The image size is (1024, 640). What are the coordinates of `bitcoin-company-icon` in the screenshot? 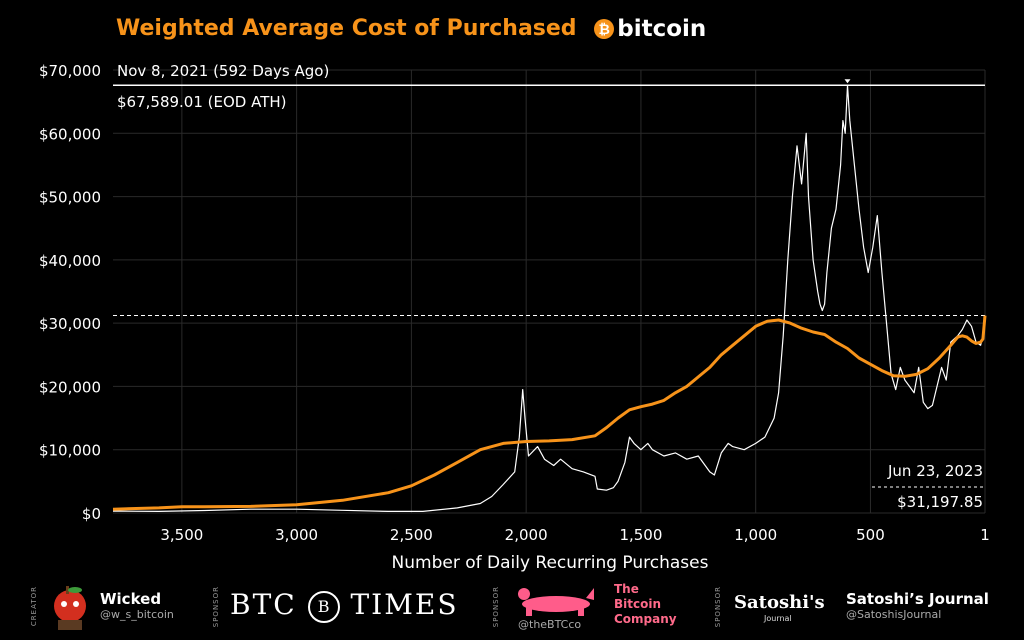 It's located at (556, 602).